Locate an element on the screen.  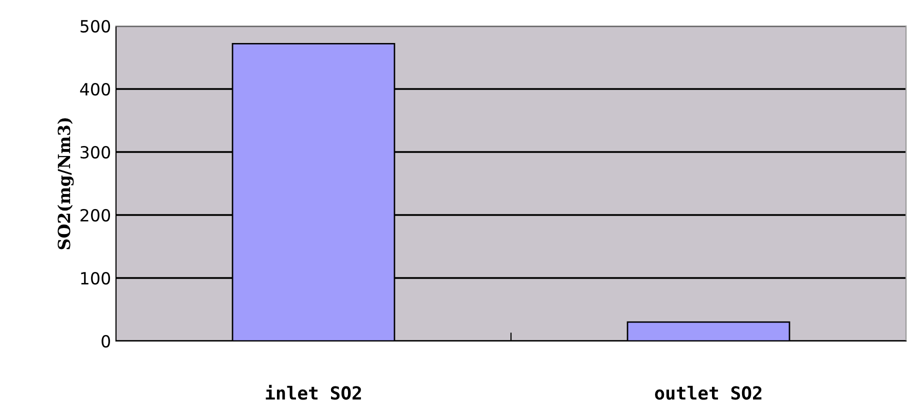
y-tick-label: 400 is located at coordinates (95, 89).